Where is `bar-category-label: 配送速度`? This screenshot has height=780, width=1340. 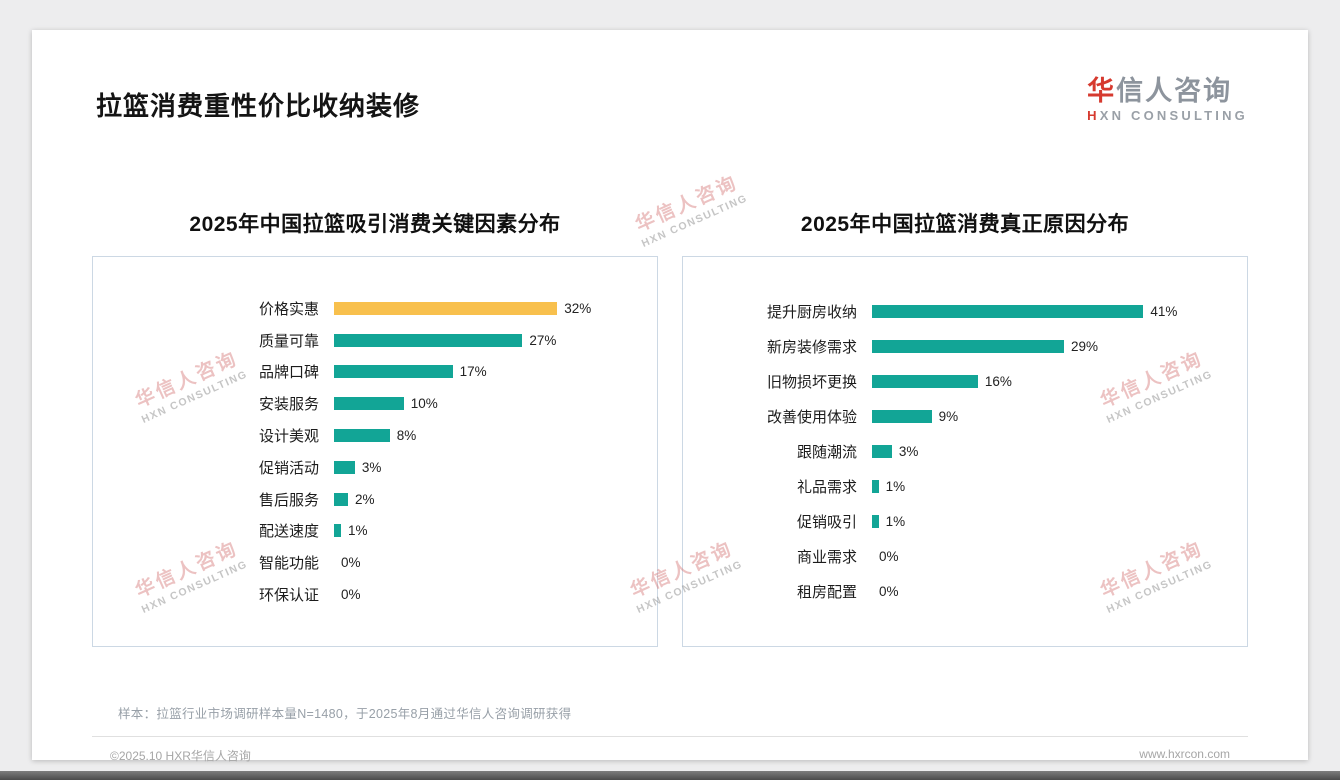 bar-category-label: 配送速度 is located at coordinates (288, 532).